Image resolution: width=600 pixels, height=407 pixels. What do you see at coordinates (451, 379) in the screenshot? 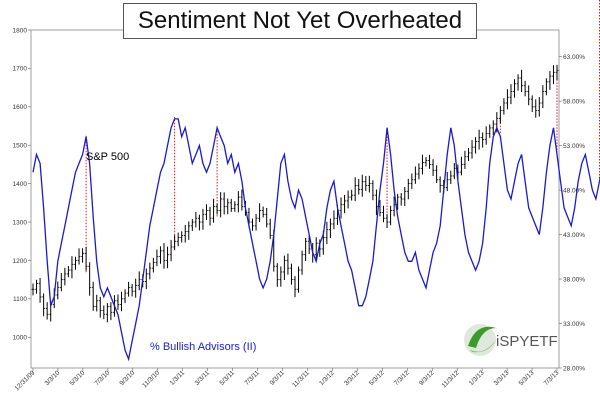
I see `x-tick-label: 11/3/12` at bounding box center [451, 379].